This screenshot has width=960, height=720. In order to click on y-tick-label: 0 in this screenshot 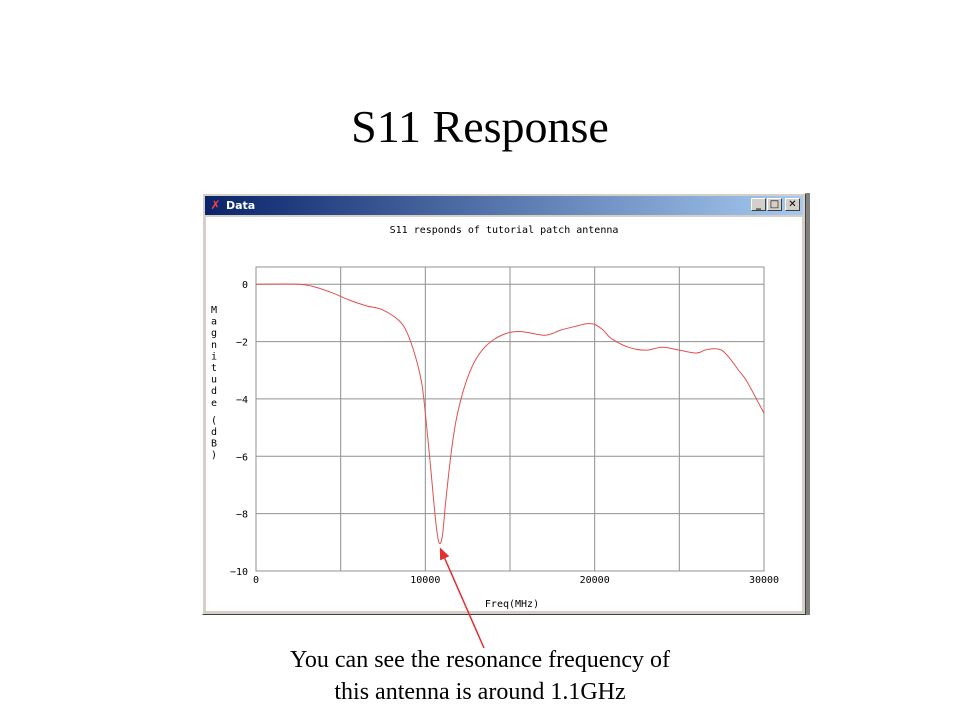, I will do `click(245, 285)`.